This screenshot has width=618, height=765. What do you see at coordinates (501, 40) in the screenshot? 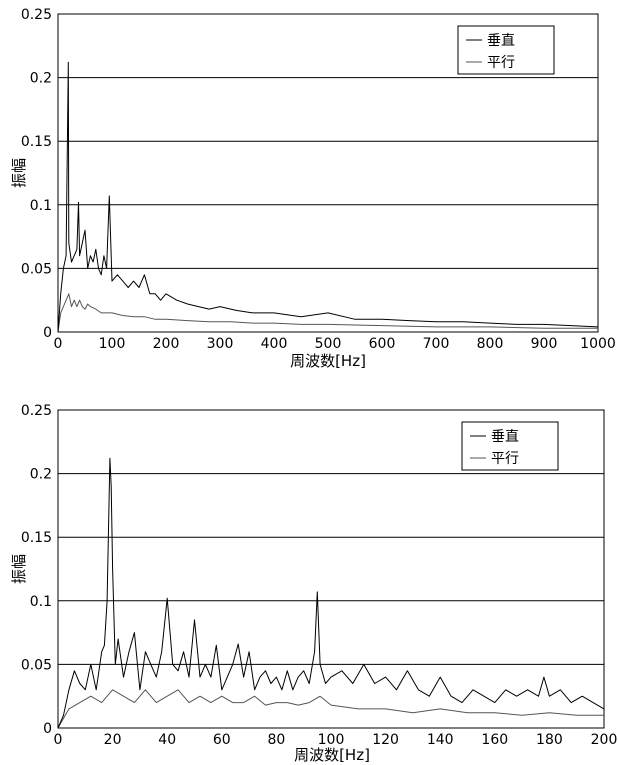
I see `legend-label-vertical-top: 垂直` at bounding box center [501, 40].